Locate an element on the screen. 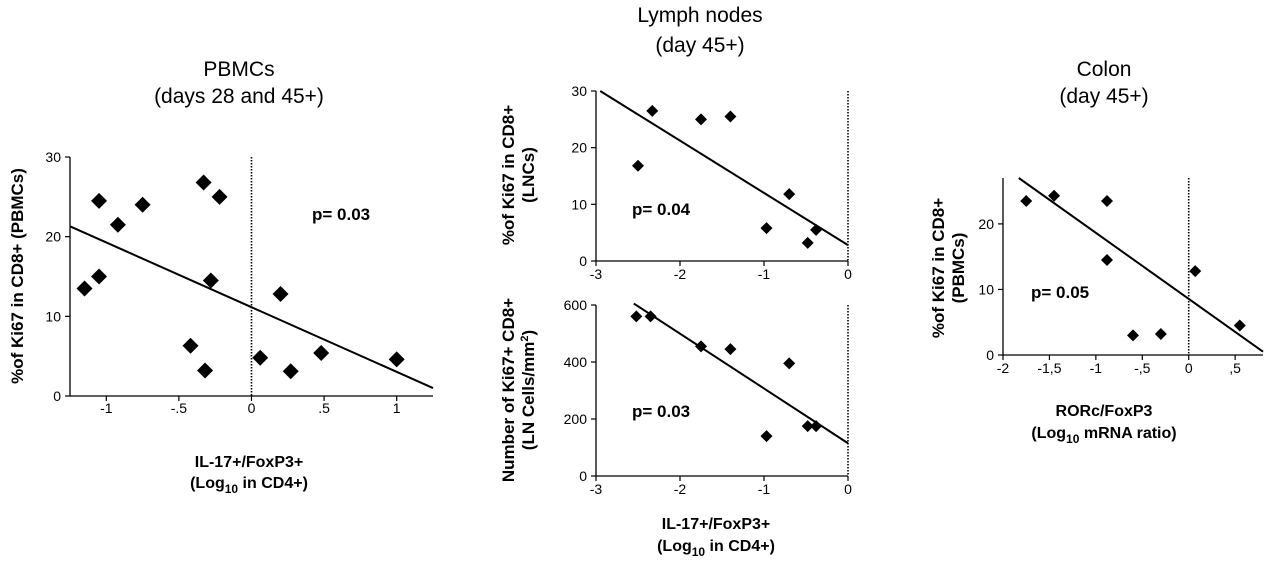 Image resolution: width=1266 pixels, height=561 pixels. pbmc-xlabel-line2: (Log10 in CD4+) is located at coordinates (249, 485).